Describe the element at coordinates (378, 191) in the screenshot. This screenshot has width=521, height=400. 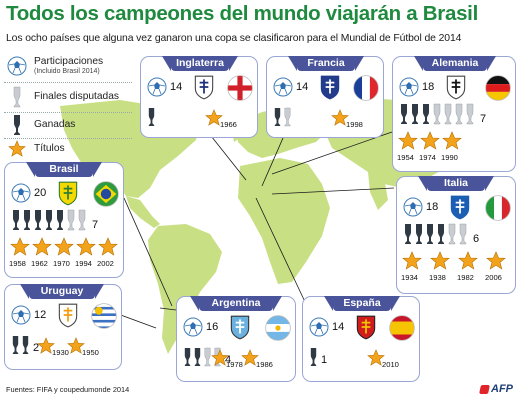
I see `india` at that location.